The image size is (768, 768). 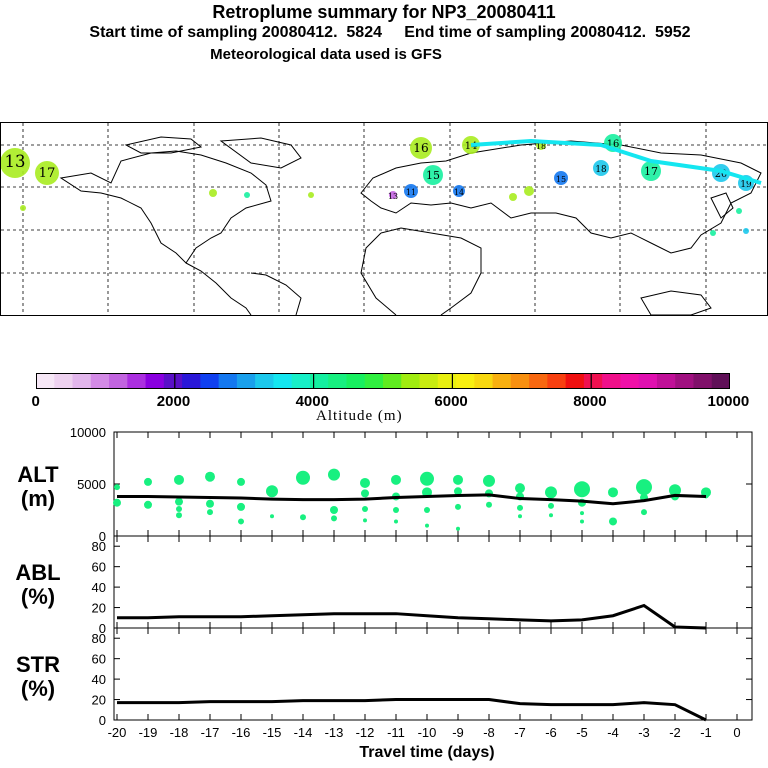 I want to click on x-tick-label: -20, so click(x=117, y=732).